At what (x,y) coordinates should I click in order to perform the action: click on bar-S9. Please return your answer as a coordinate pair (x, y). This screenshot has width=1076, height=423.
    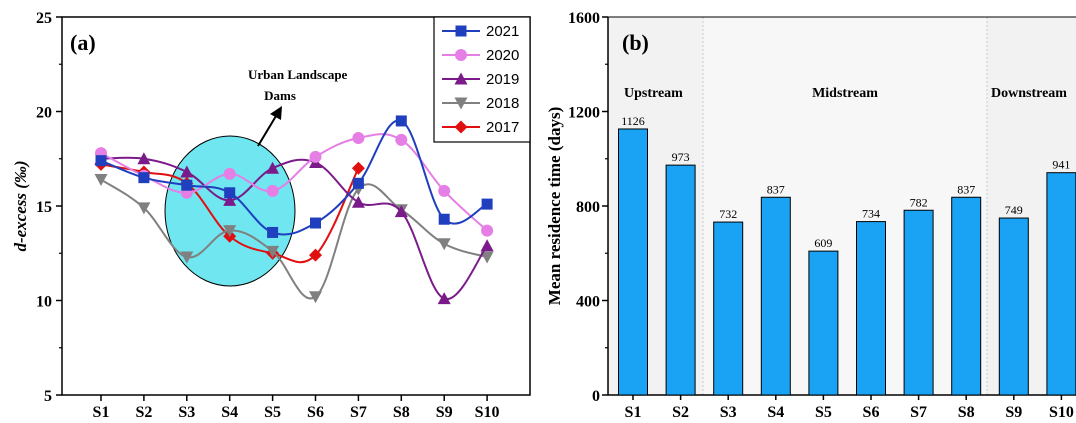
    Looking at the image, I should click on (1013, 306).